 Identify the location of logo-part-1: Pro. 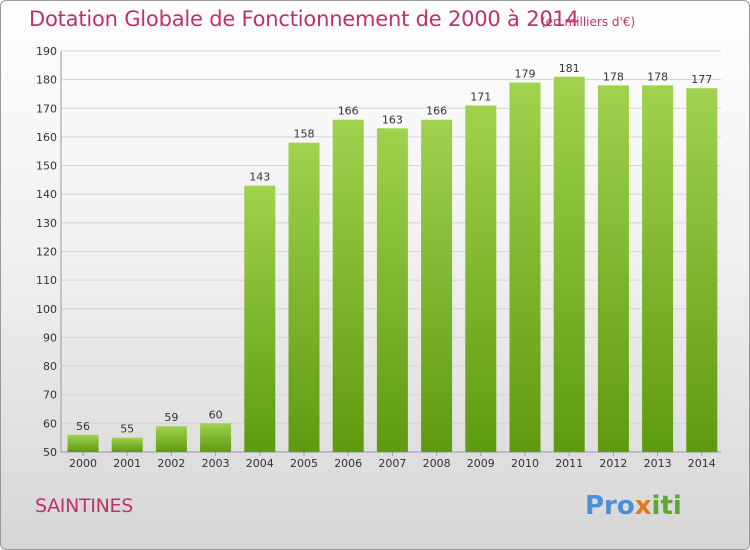
(610, 506).